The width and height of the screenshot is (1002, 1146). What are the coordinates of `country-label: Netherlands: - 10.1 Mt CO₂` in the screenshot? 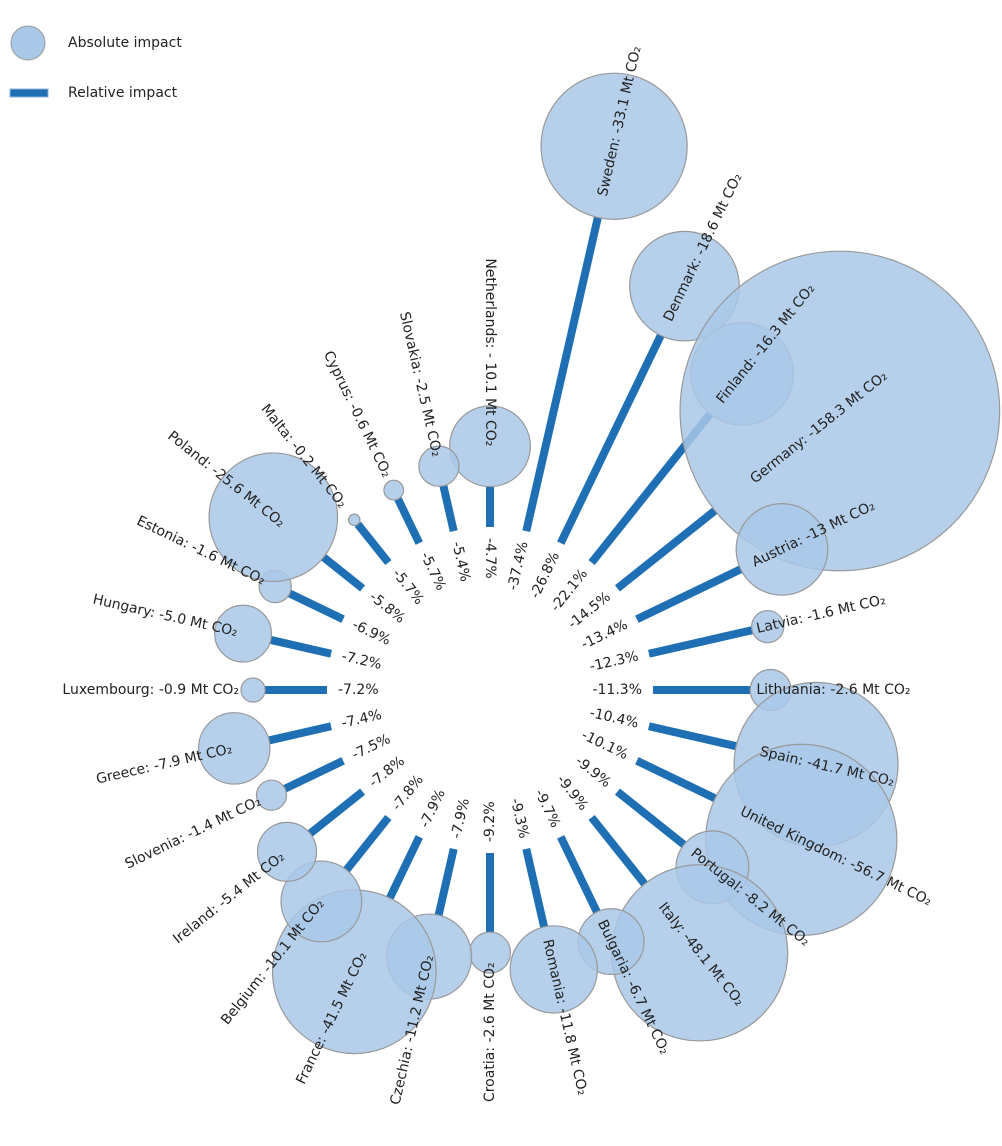 It's located at (490, 352).